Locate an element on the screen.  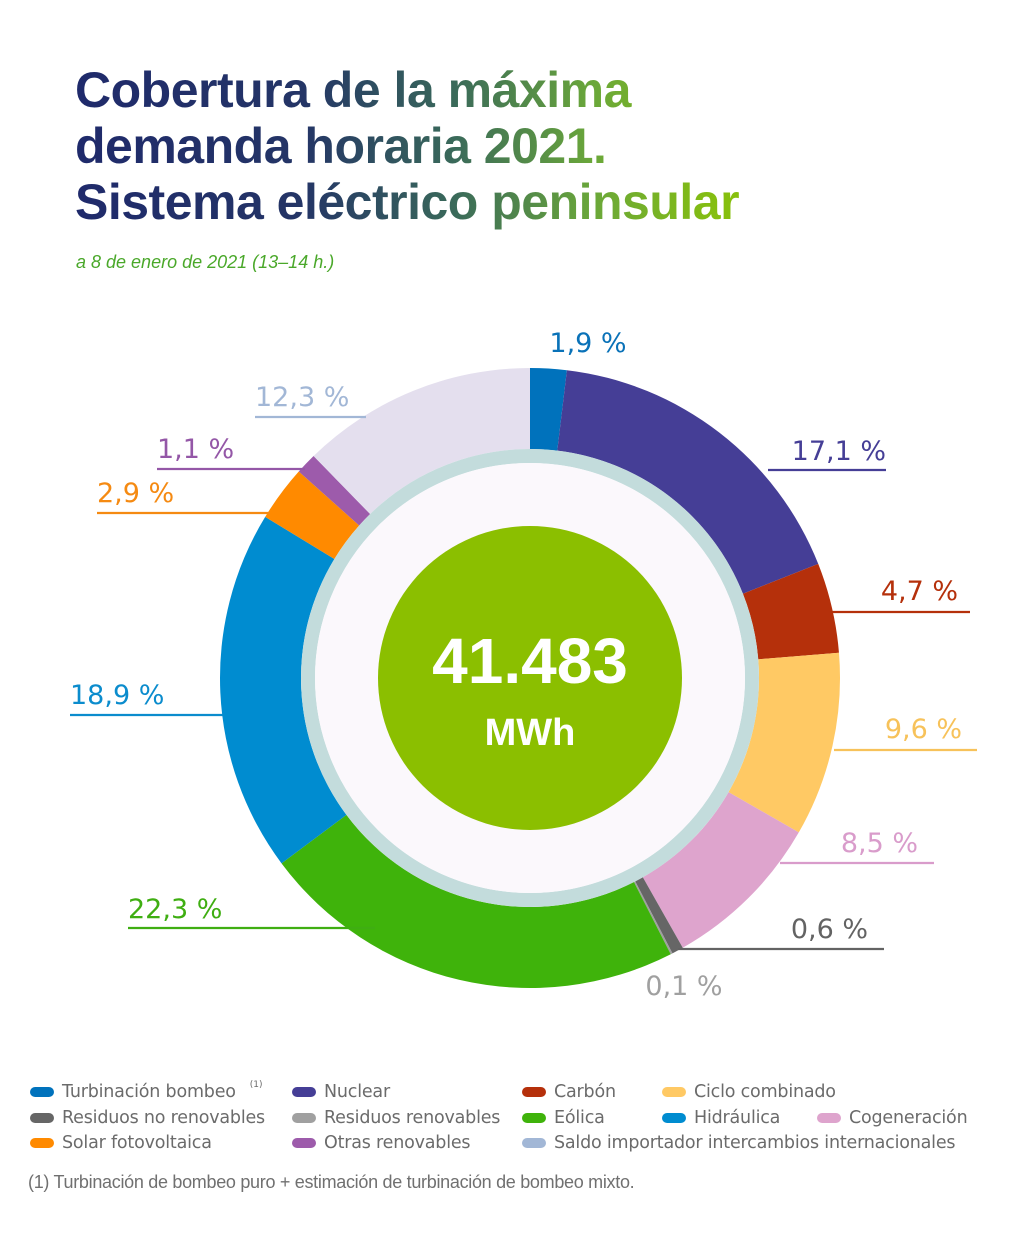
slice-solar-fotovoltaica is located at coordinates (312, 515).